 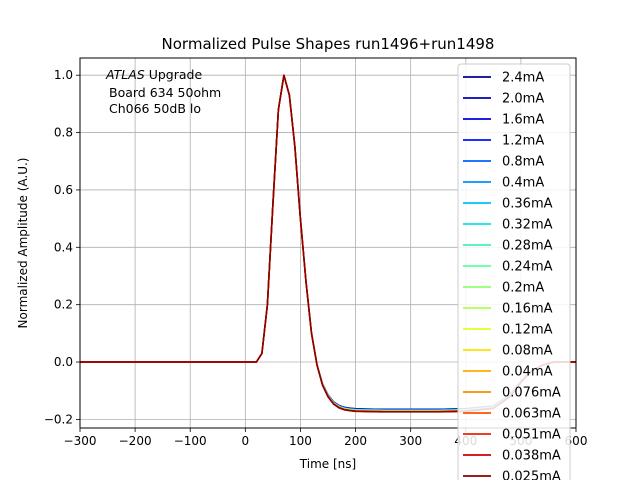 I want to click on annotation-line-2: Board 634 50ohm, so click(x=165, y=92).